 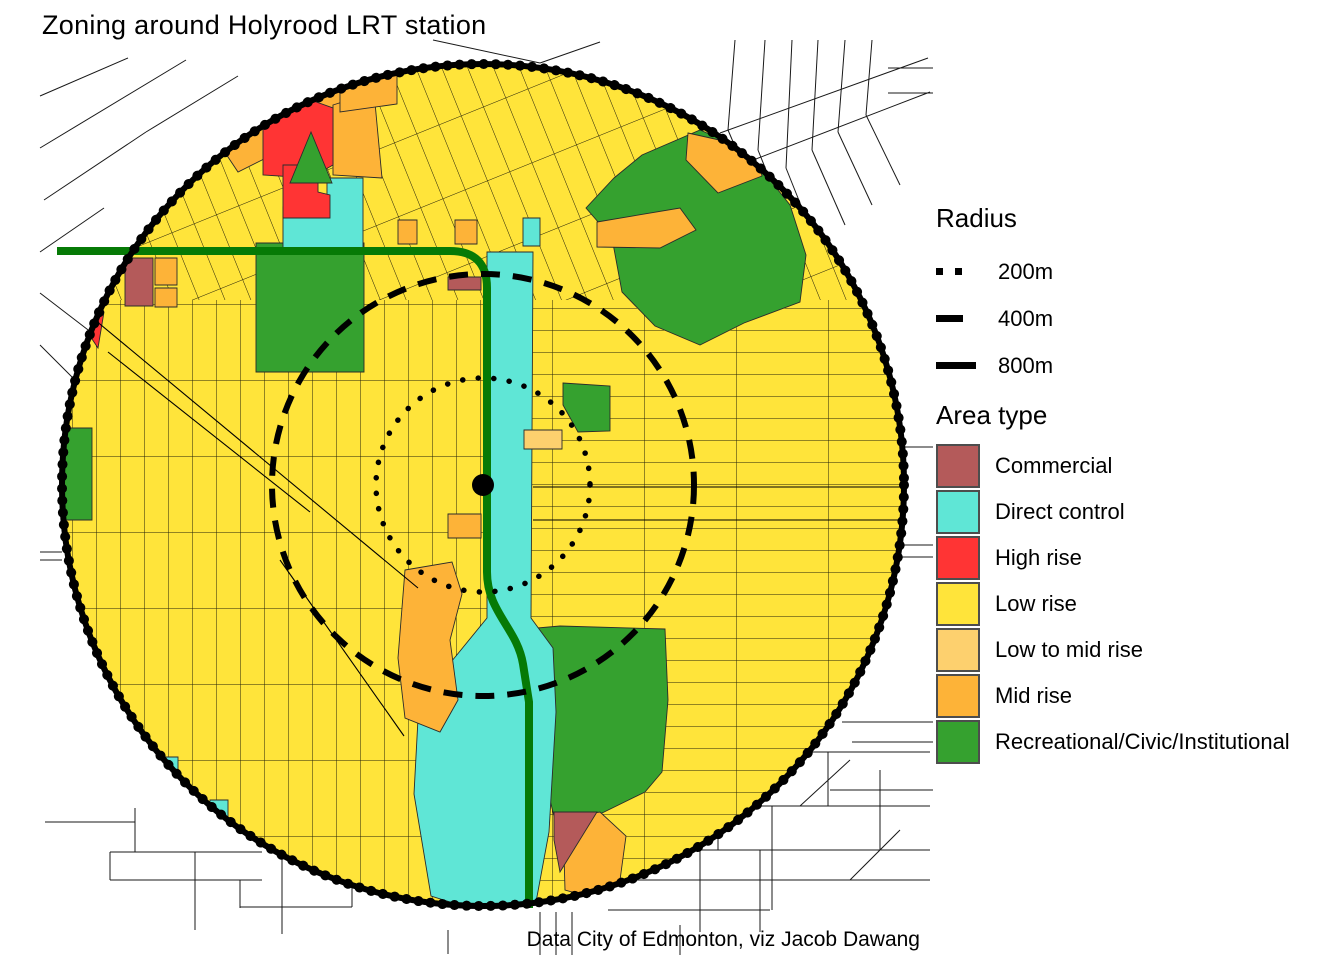 I want to click on high-rise-swatch-icon, so click(x=958, y=558).